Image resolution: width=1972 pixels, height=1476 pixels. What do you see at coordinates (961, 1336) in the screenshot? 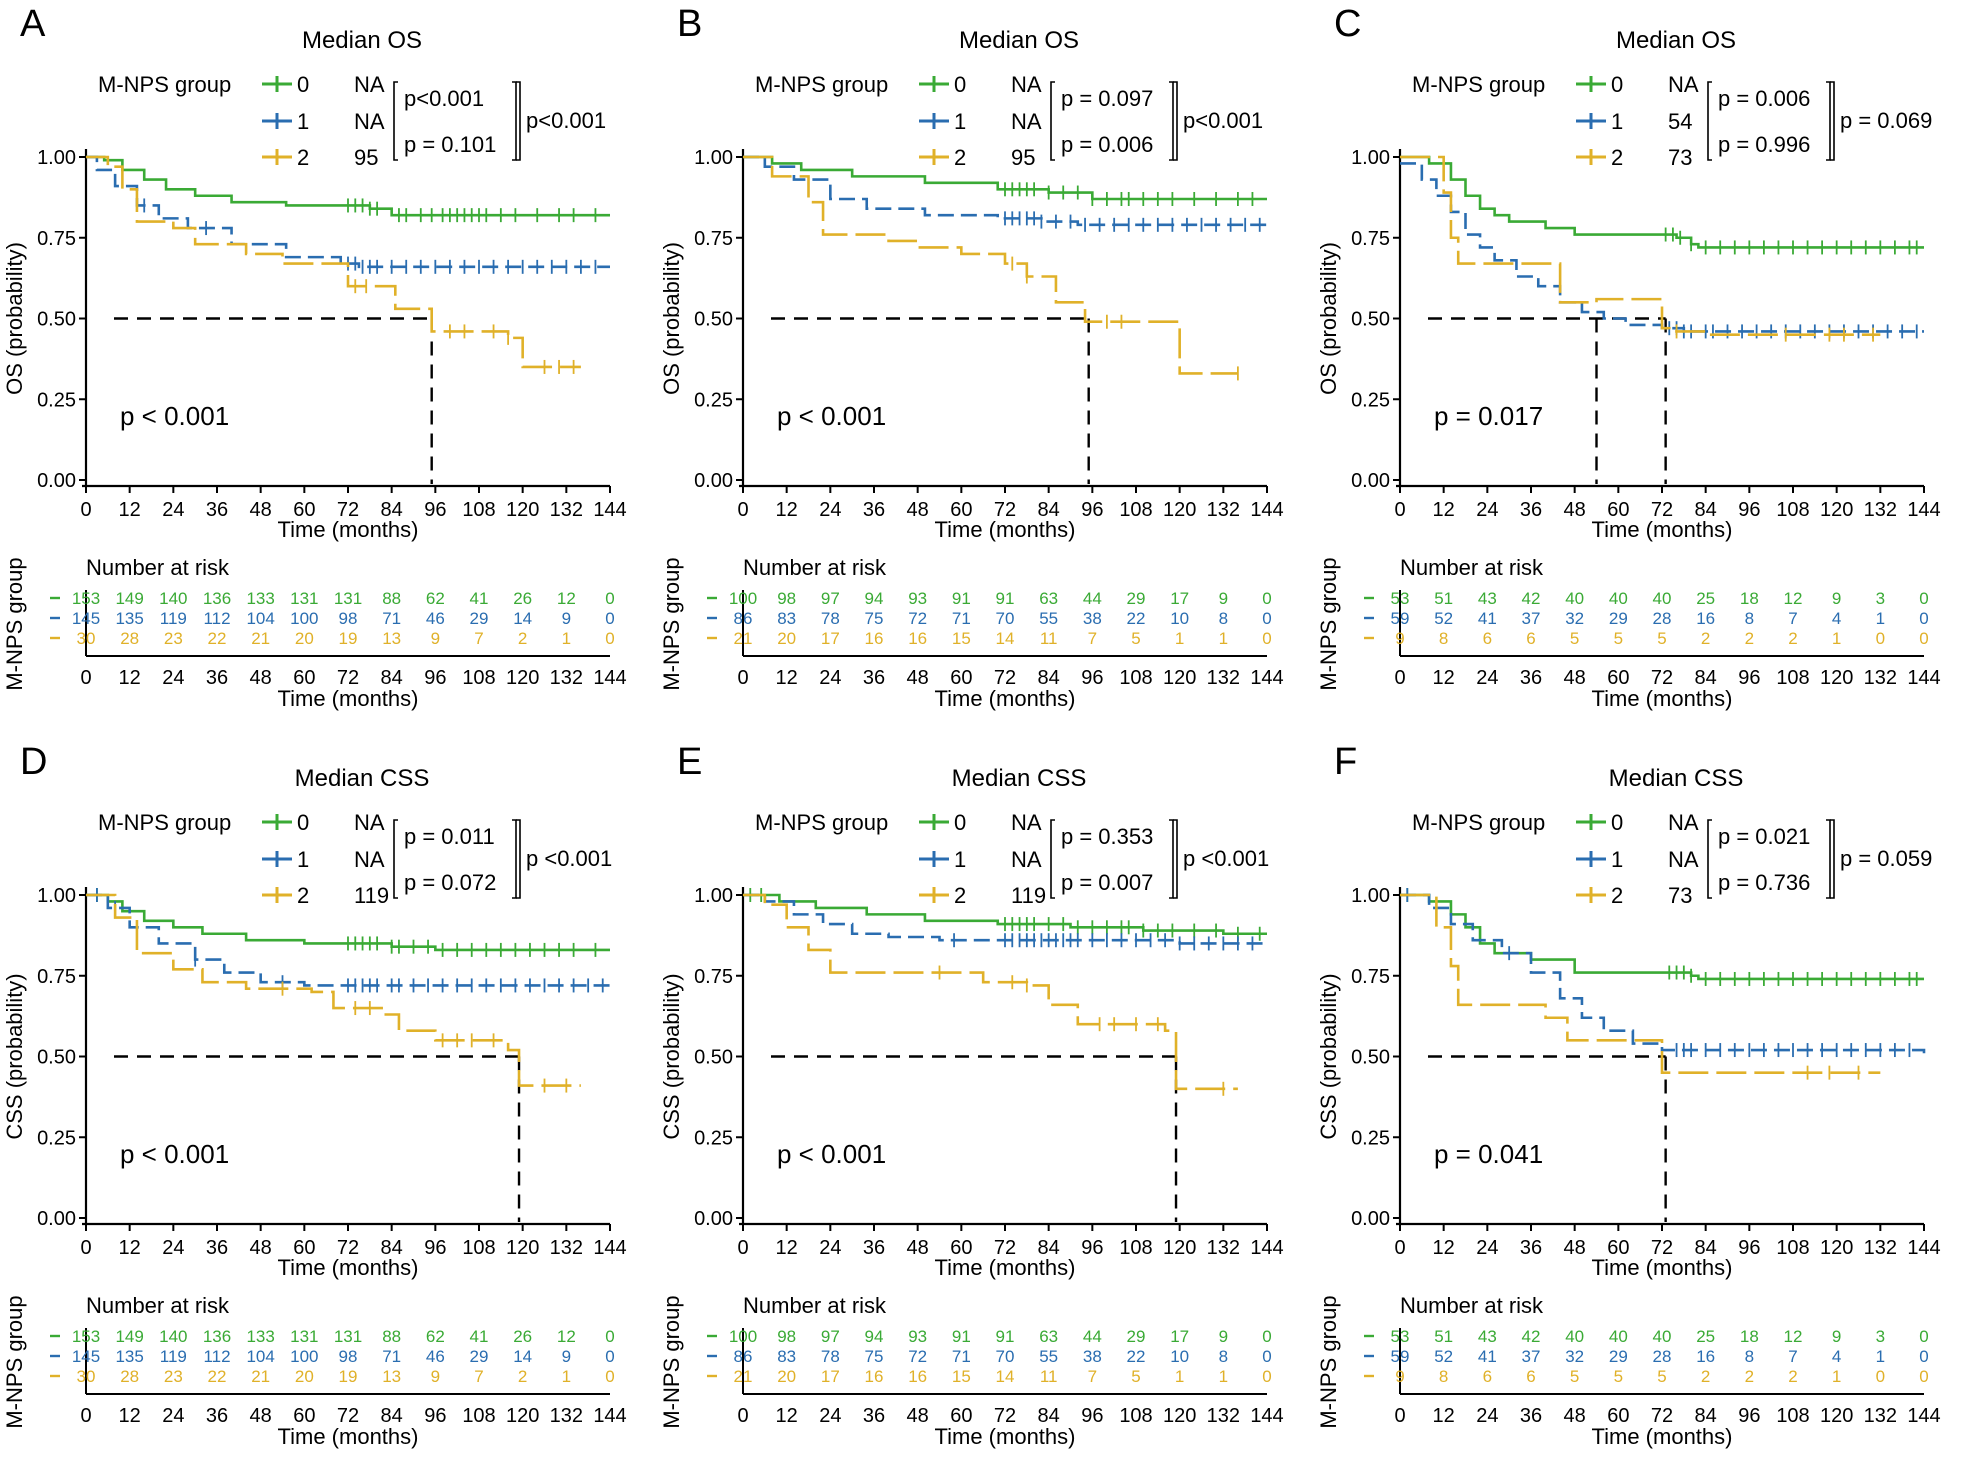
I see `risk-count: 91` at bounding box center [961, 1336].